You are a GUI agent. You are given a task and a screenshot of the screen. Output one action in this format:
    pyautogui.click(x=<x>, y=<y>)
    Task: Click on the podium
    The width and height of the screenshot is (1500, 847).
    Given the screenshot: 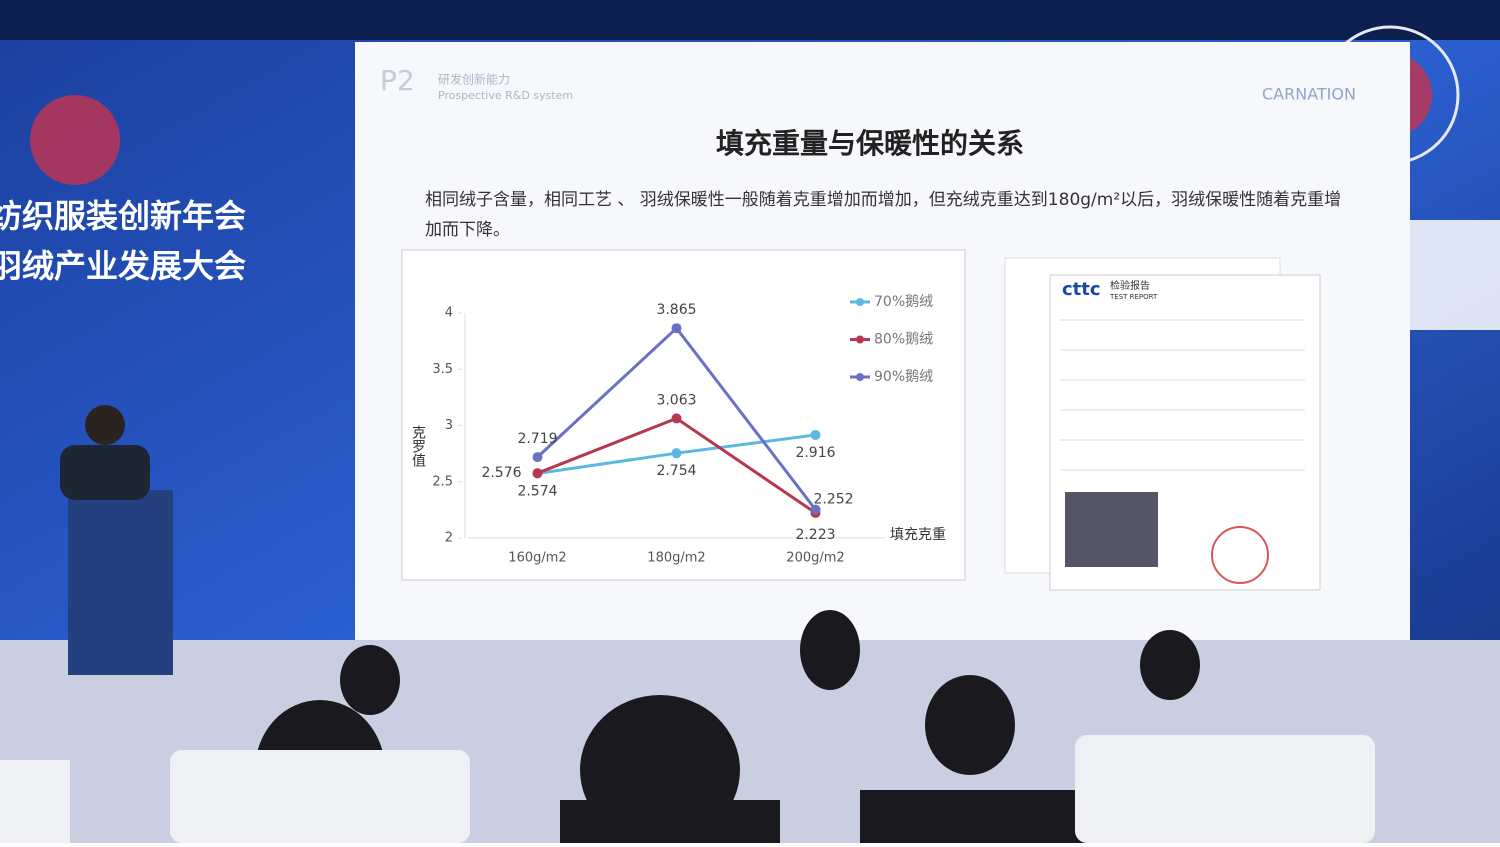 What is the action you would take?
    pyautogui.click(x=120, y=582)
    